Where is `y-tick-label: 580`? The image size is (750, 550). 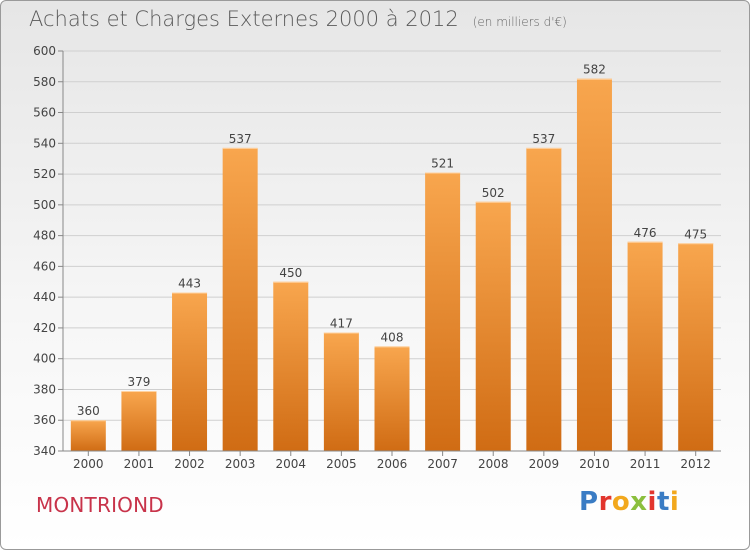 y-tick-label: 580 is located at coordinates (44, 82).